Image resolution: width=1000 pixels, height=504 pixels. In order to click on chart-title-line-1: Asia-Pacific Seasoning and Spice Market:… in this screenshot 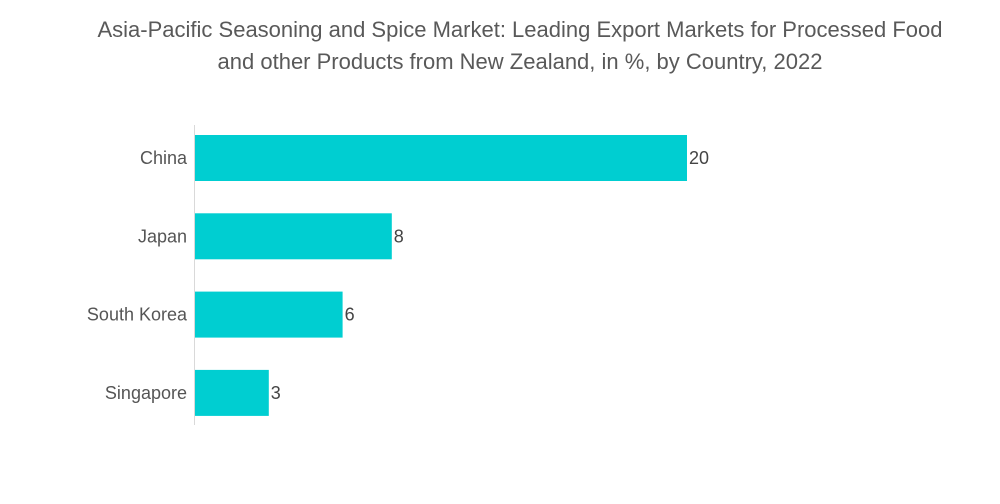, I will do `click(520, 29)`.